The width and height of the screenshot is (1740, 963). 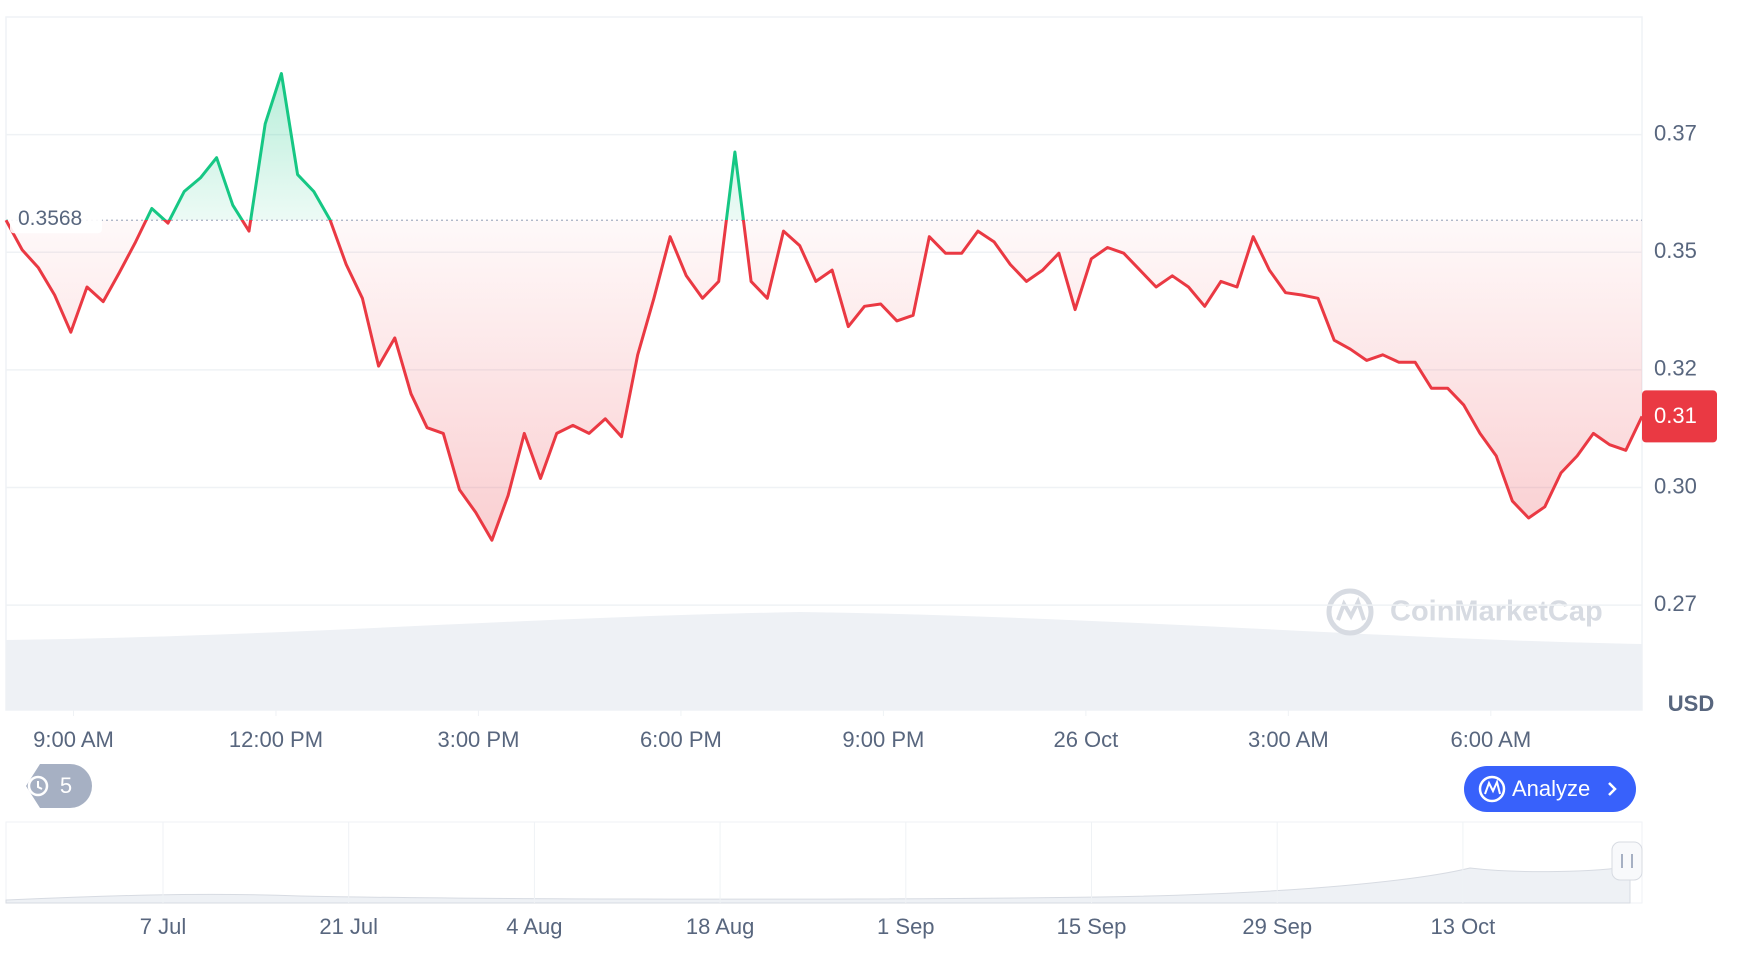 What do you see at coordinates (1496, 612) in the screenshot?
I see `watermark: CoinMarketCap` at bounding box center [1496, 612].